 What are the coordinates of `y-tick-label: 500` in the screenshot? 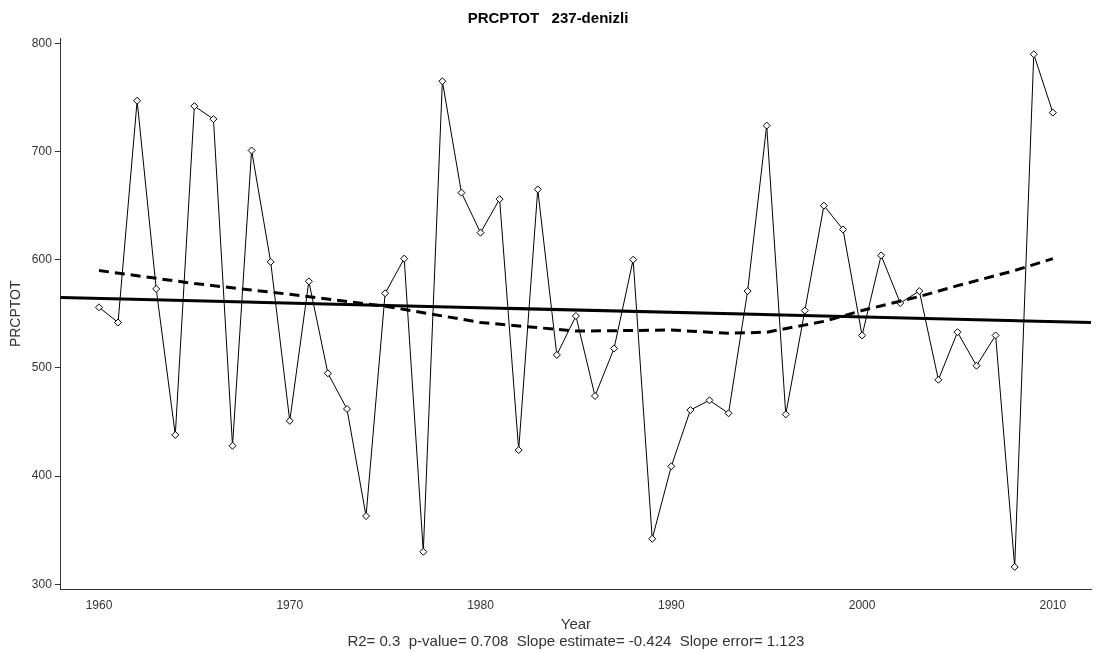 It's located at (42, 367).